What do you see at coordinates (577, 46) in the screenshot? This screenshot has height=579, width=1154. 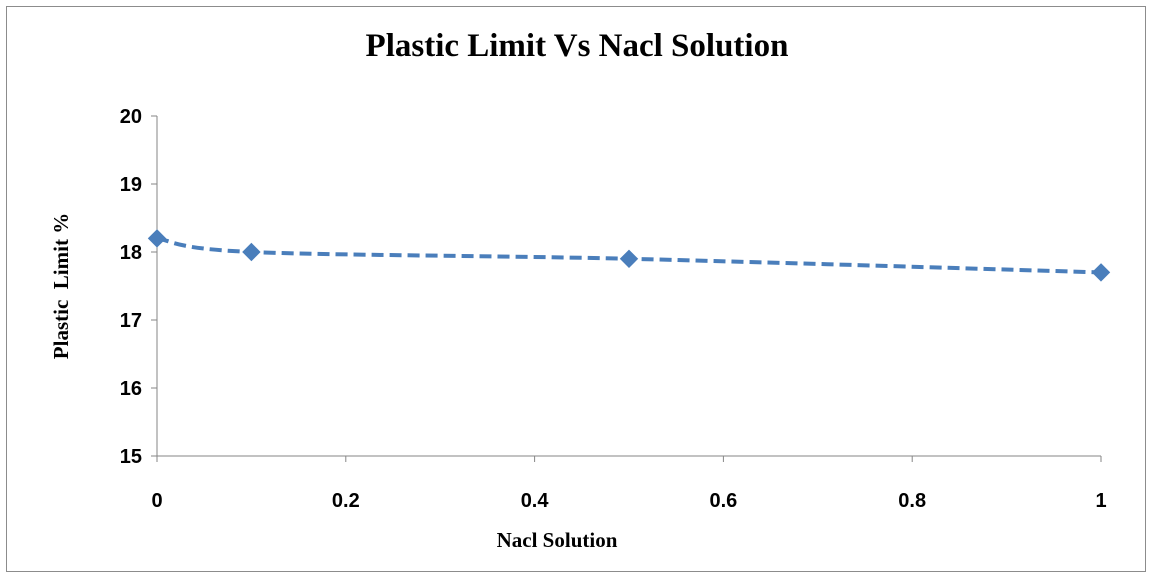 I see `chart-title: Plastic Limit Vs Nacl Solution` at bounding box center [577, 46].